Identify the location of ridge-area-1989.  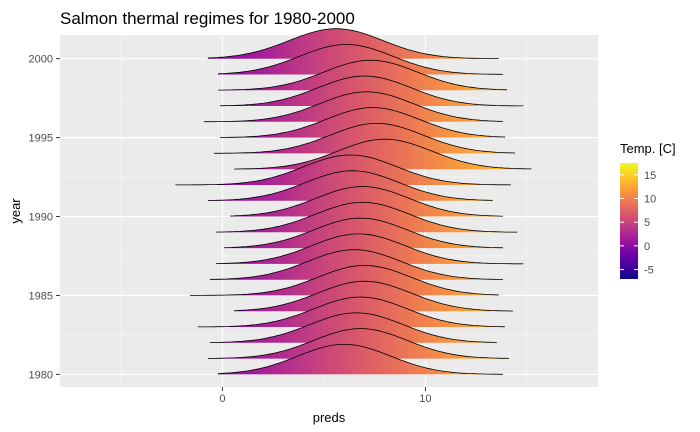
(366, 217).